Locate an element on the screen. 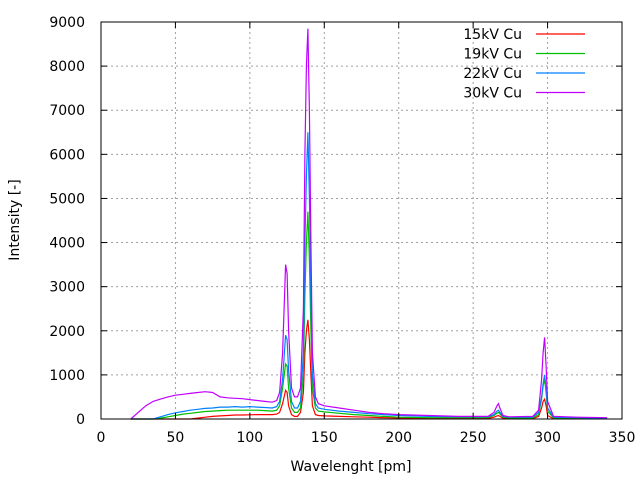 This screenshot has width=640, height=484. y-tick-label: 9000 is located at coordinates (67, 23).